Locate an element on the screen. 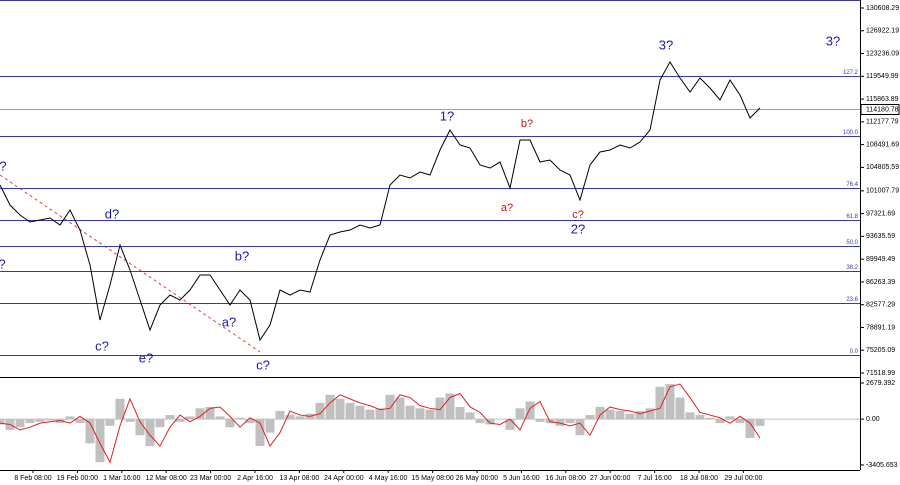 This screenshot has width=900, height=485. y-tick-label: 93635.59 is located at coordinates (880, 236).